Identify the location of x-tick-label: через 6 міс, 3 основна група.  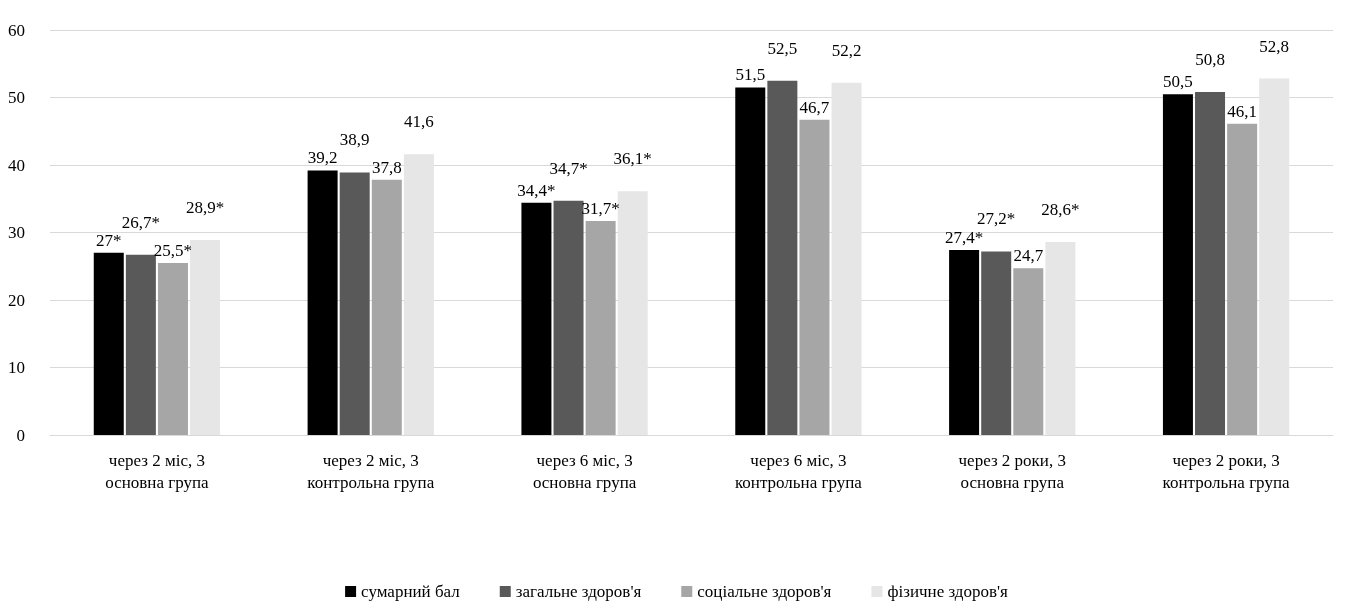
(584, 471).